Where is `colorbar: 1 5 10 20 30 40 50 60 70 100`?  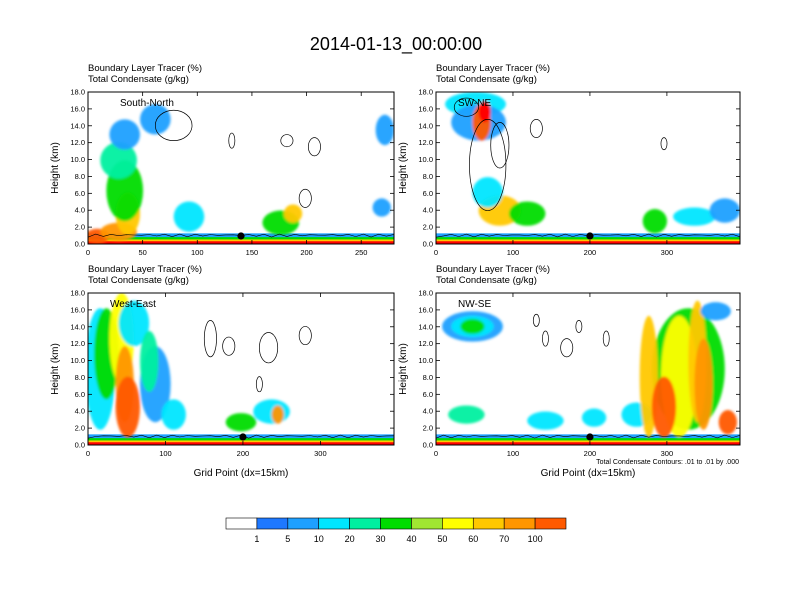
colorbar: 1 5 10 20 30 40 50 60 70 100 is located at coordinates (396, 530).